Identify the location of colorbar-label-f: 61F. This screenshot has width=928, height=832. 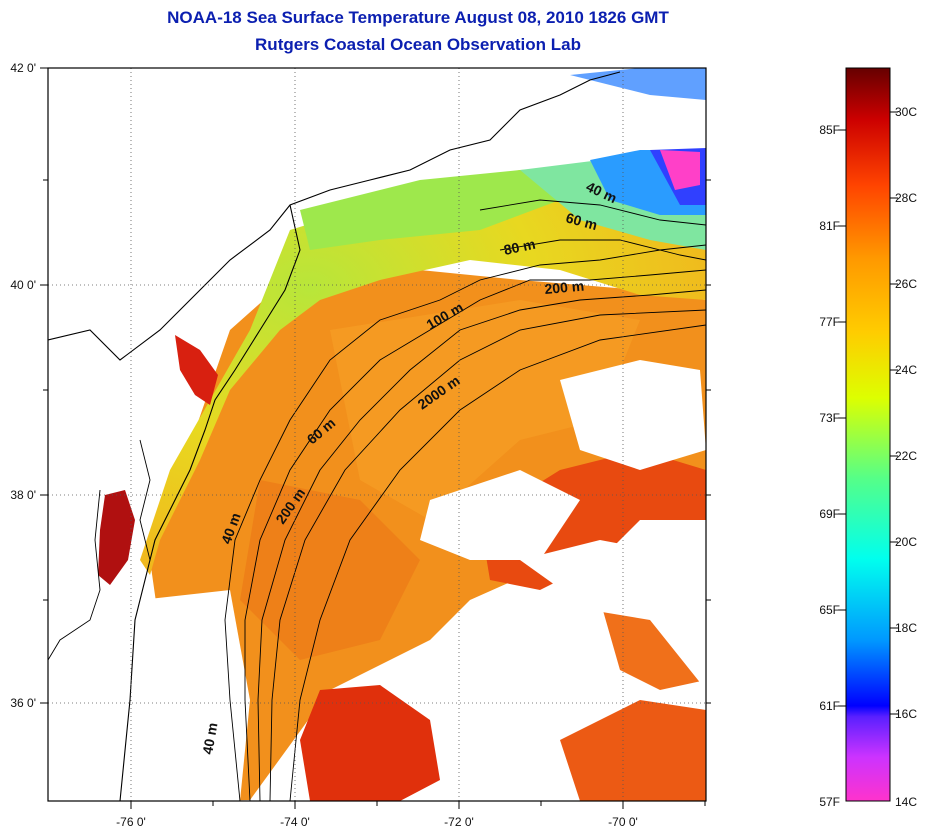
(829, 706).